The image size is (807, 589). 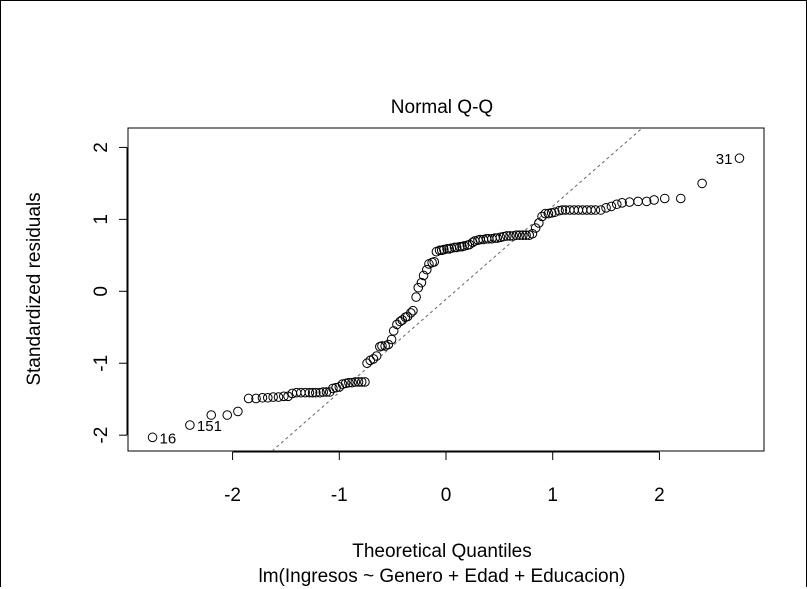 What do you see at coordinates (101, 363) in the screenshot?
I see `y-tick-label: -1` at bounding box center [101, 363].